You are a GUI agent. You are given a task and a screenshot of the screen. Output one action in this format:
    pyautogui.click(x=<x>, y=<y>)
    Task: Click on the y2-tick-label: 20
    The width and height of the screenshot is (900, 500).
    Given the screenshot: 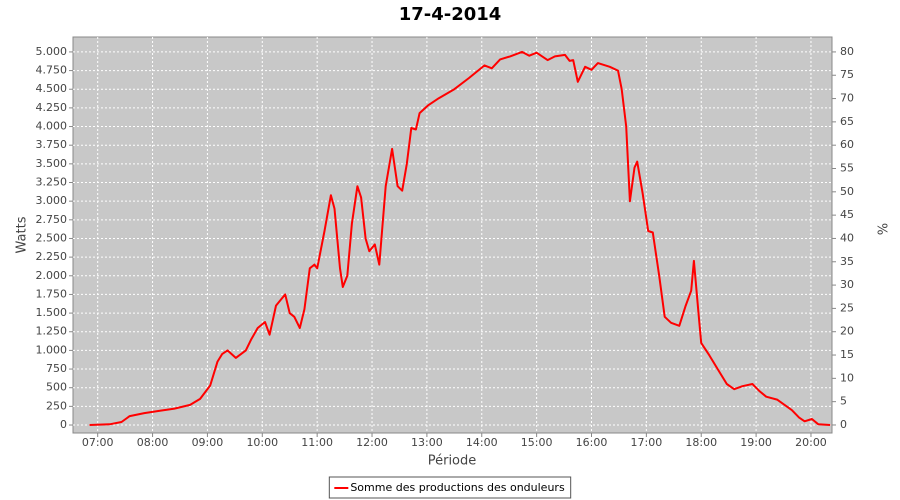 What is the action you would take?
    pyautogui.click(x=847, y=331)
    